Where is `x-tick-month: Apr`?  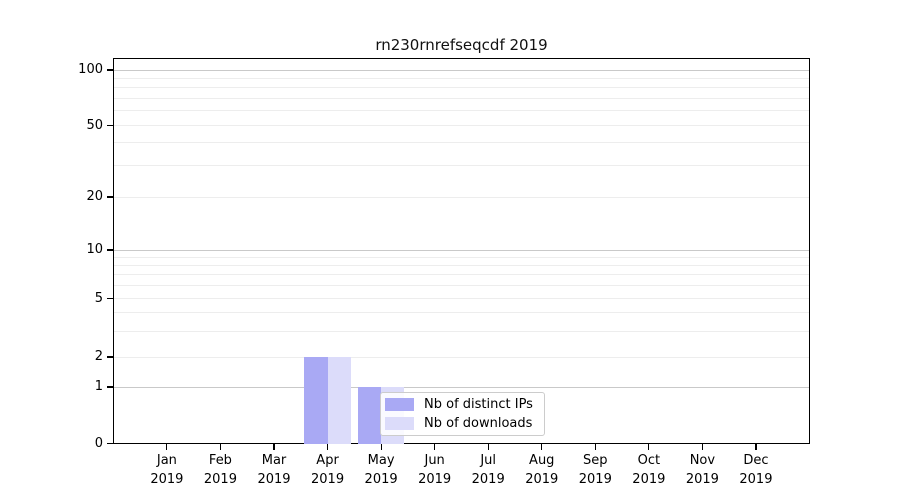 x-tick-month: Apr is located at coordinates (327, 460).